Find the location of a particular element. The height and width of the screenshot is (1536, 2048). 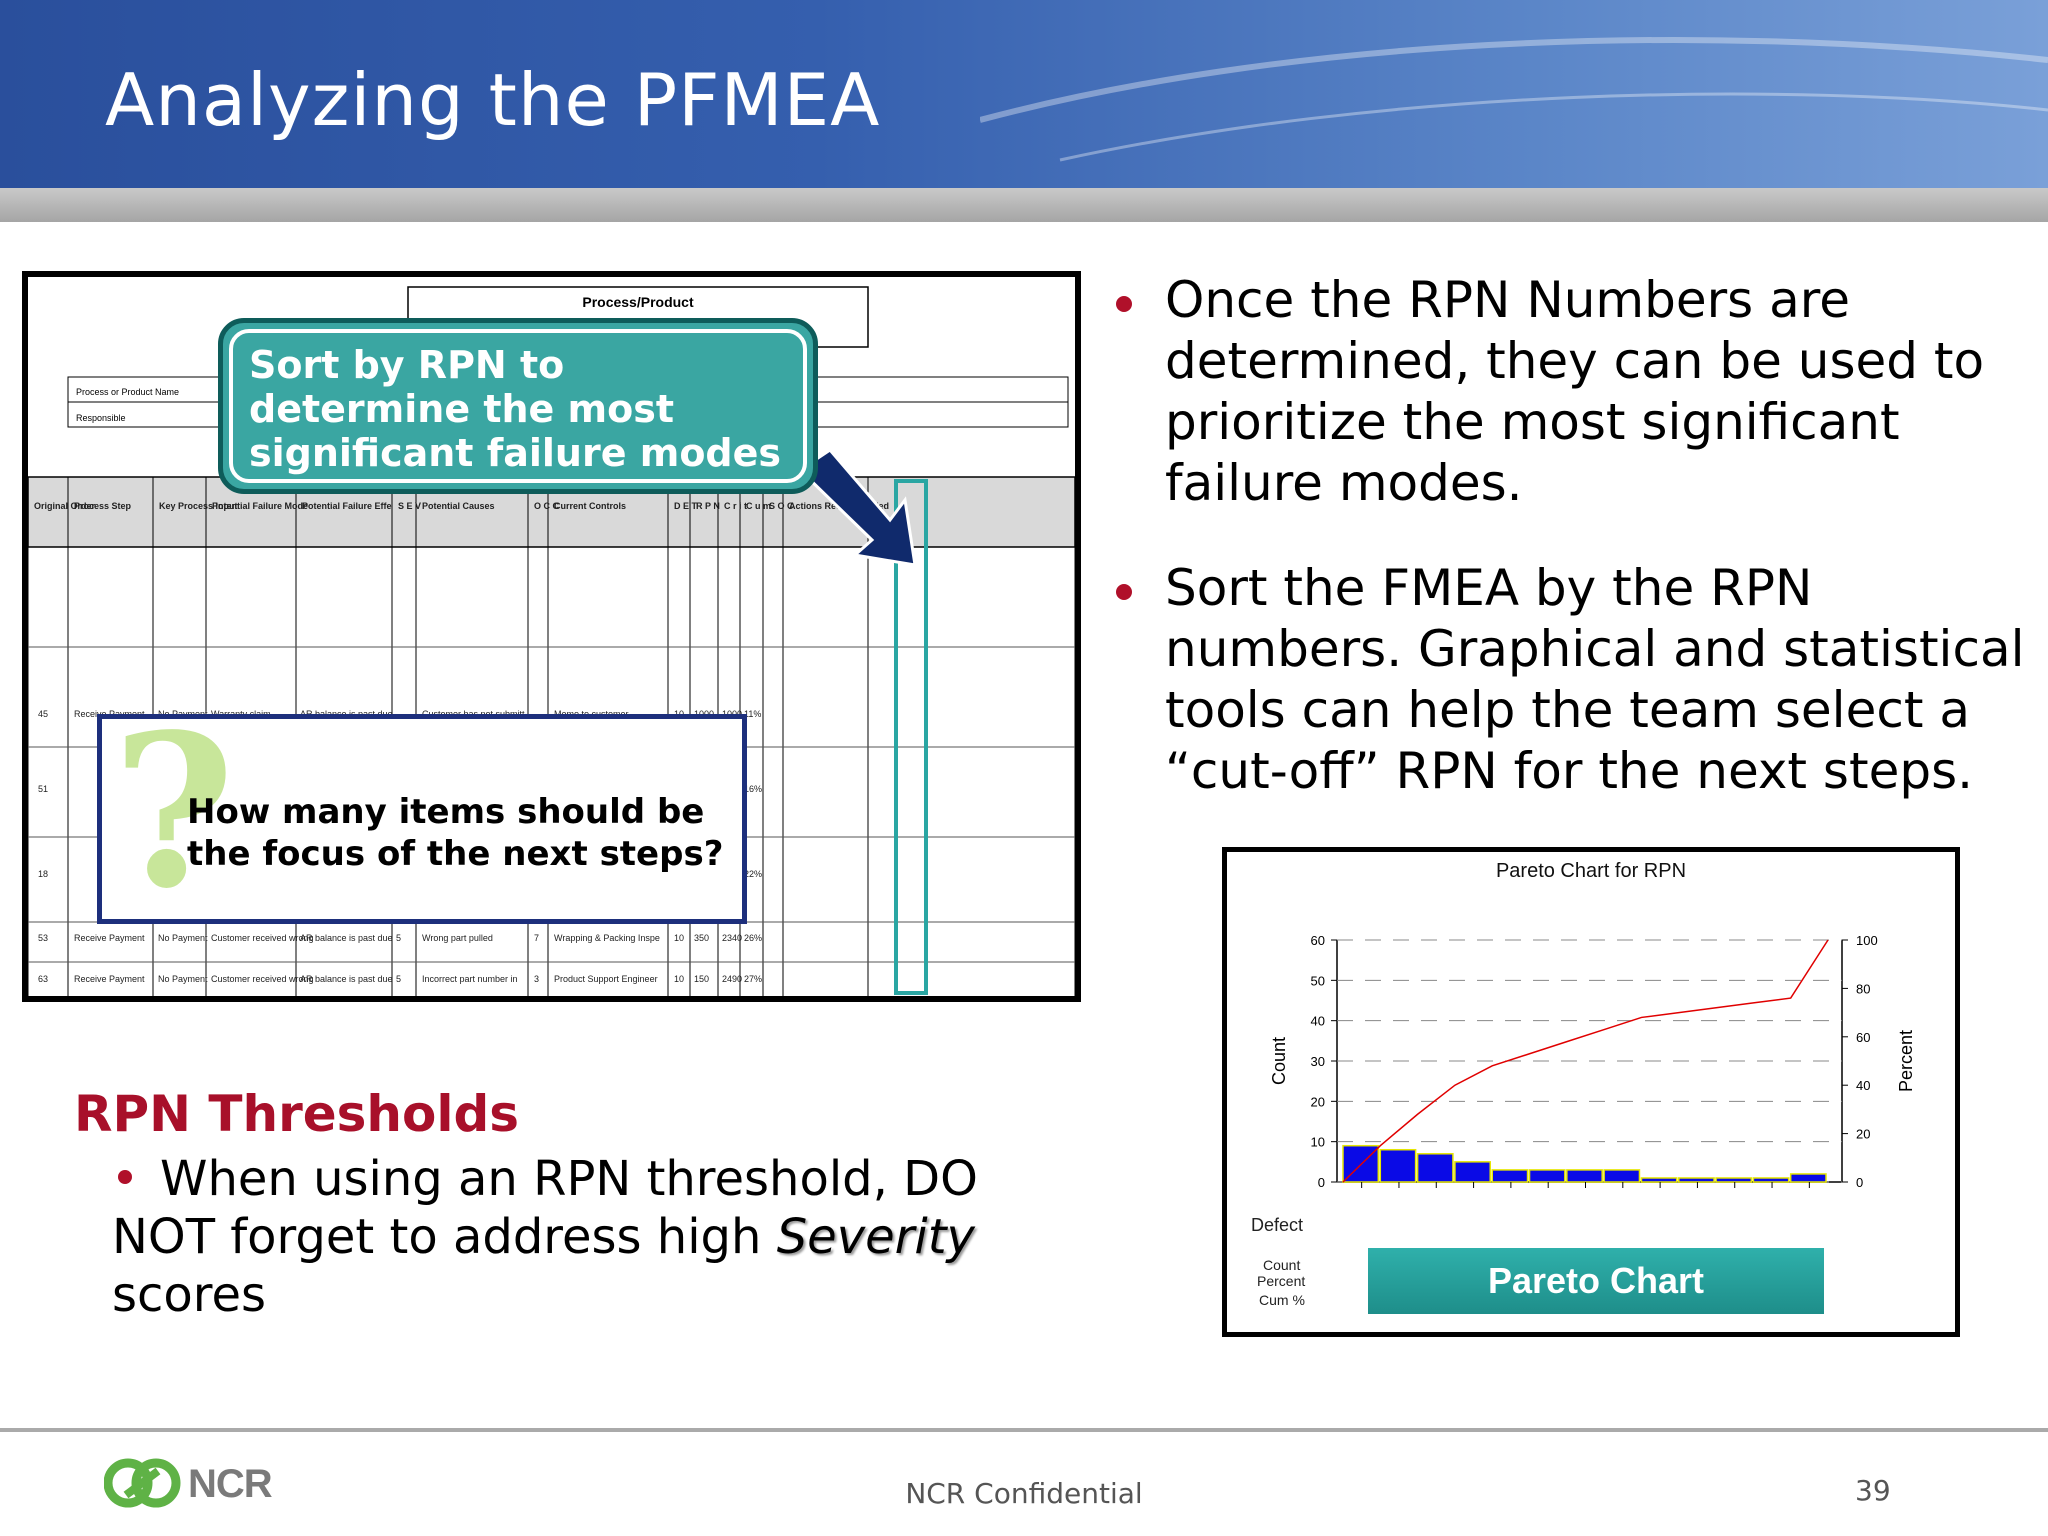

fmea-column-header: Potential Failure Effe is located at coordinates (347, 506).